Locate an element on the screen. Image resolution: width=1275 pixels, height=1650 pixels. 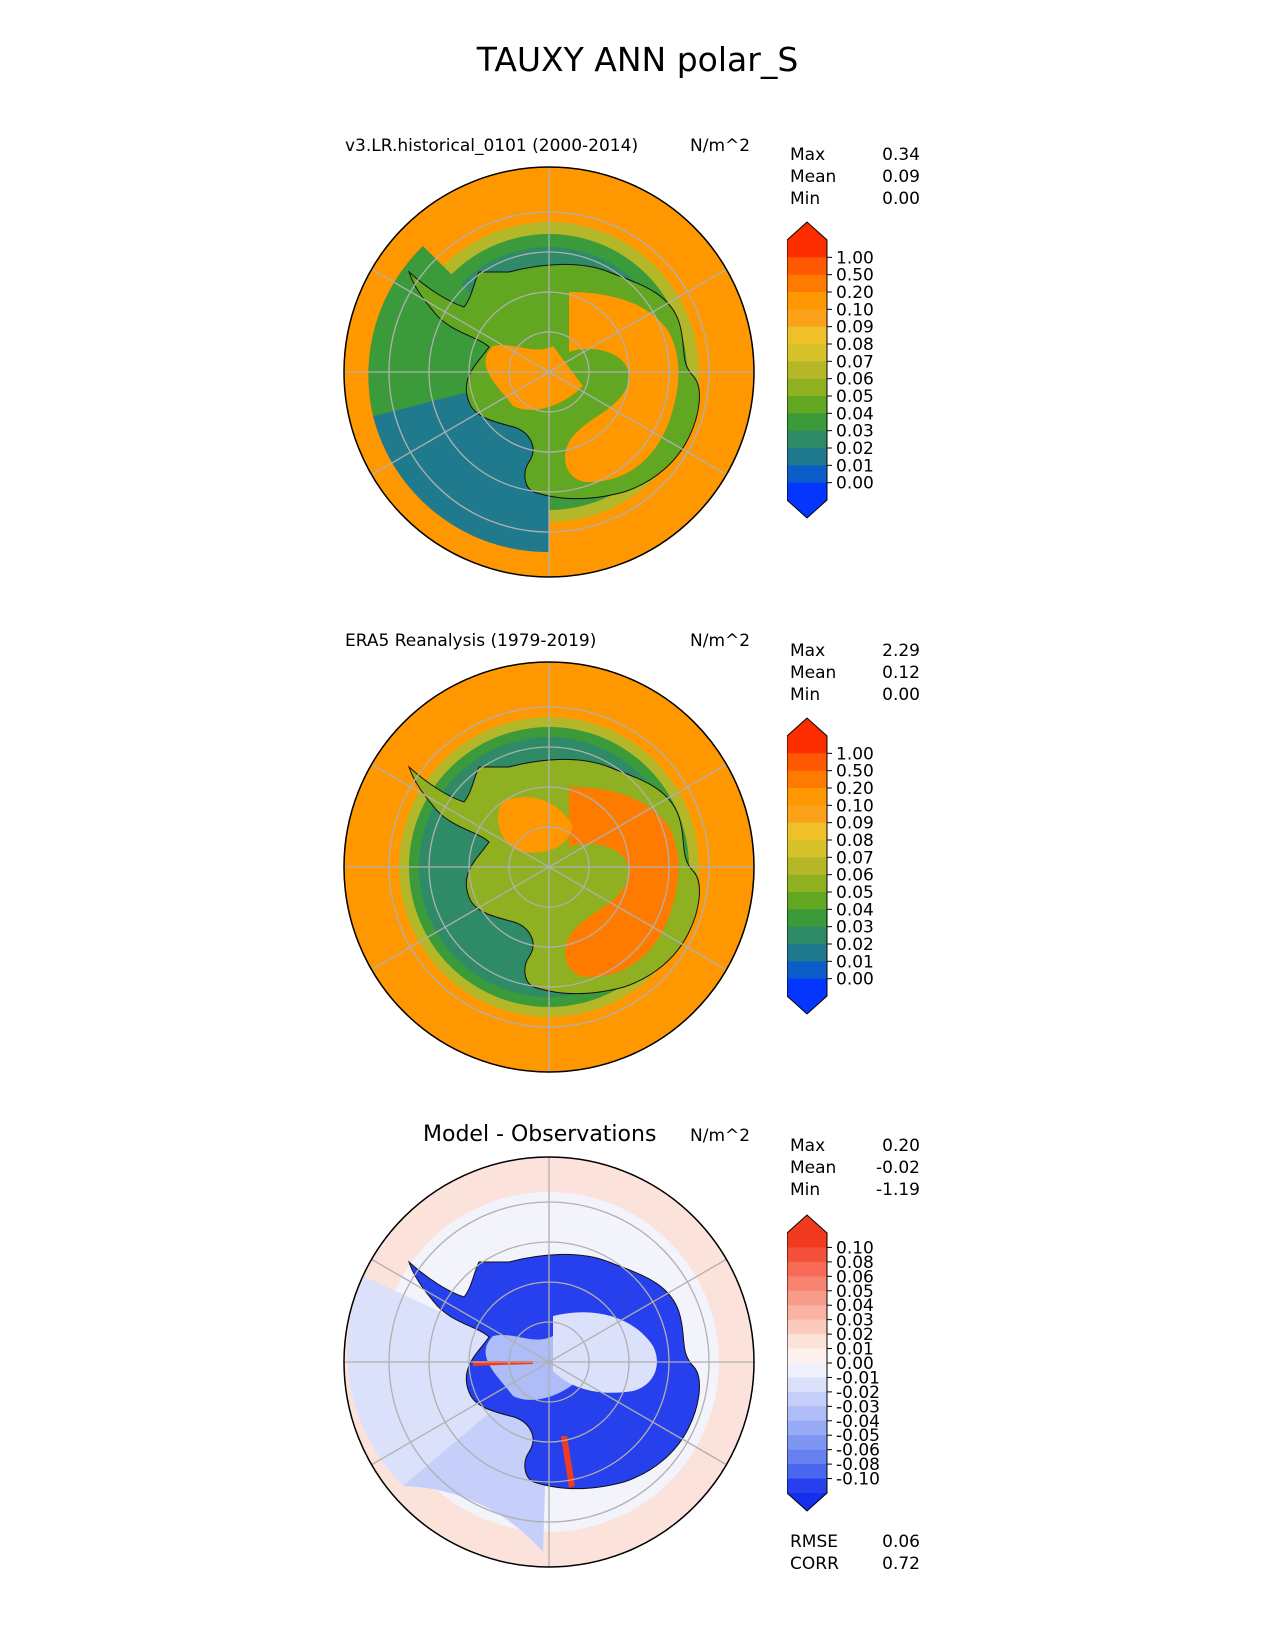
panel-title: v3.LR.historical_0101 (2000-2014) is located at coordinates (492, 146).